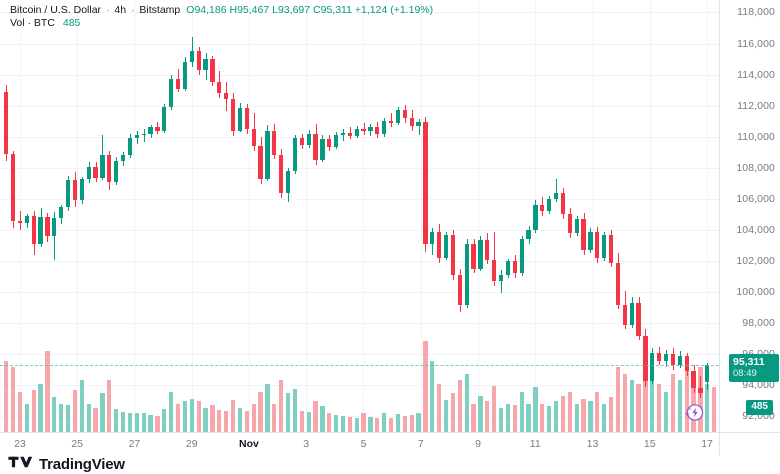 This screenshot has height=474, width=780. I want to click on current-price-time: 08:49, so click(745, 373).